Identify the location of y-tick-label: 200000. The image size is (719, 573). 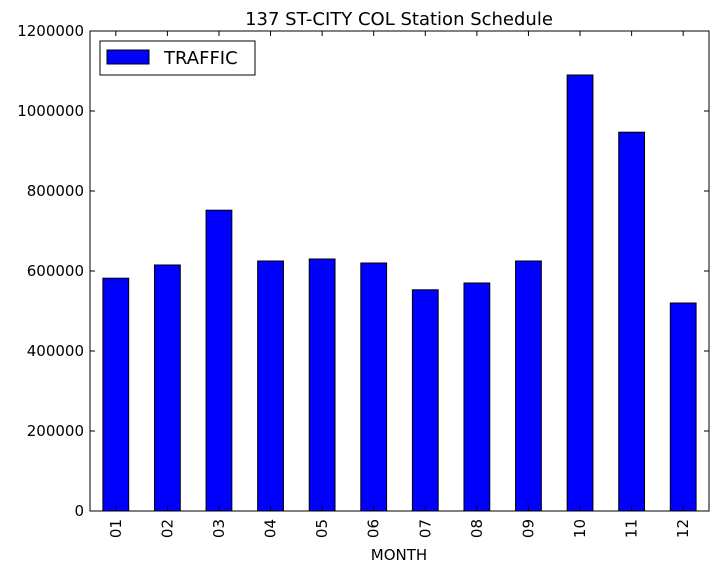
(55, 431).